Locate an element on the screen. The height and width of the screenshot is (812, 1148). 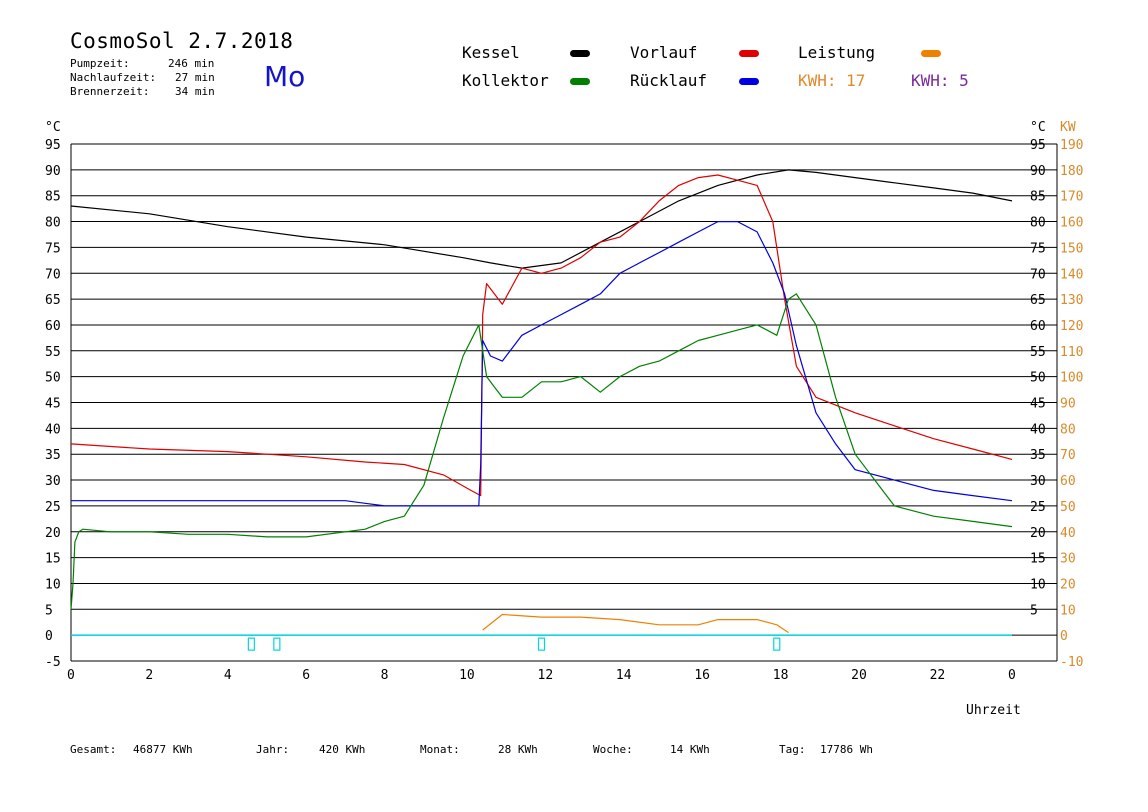
legend-swatch-vorlauf is located at coordinates (749, 53).